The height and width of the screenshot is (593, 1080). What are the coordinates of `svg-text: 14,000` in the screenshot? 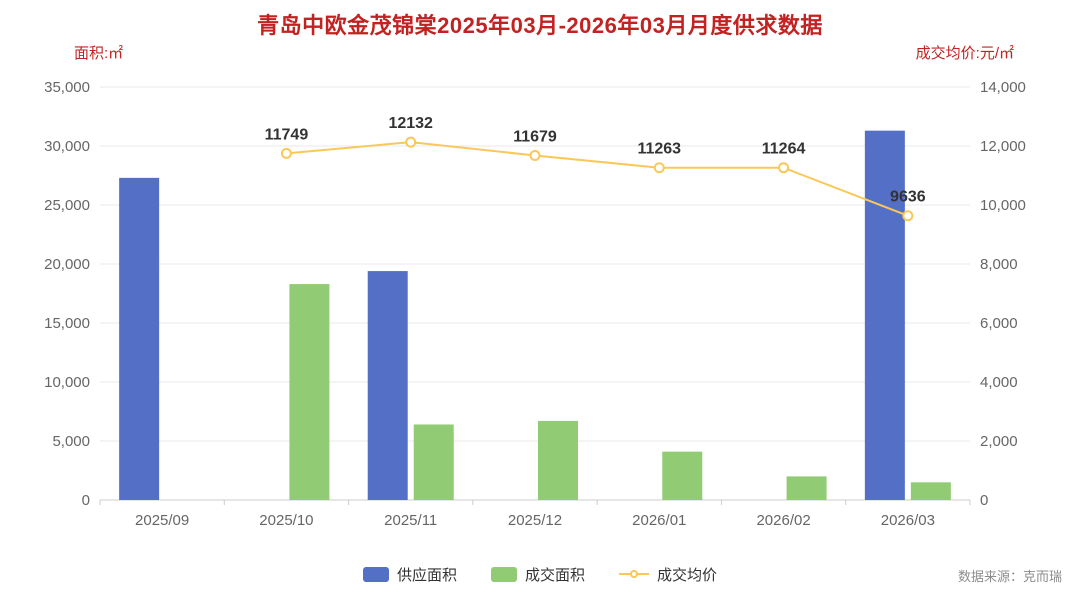 It's located at (1003, 87).